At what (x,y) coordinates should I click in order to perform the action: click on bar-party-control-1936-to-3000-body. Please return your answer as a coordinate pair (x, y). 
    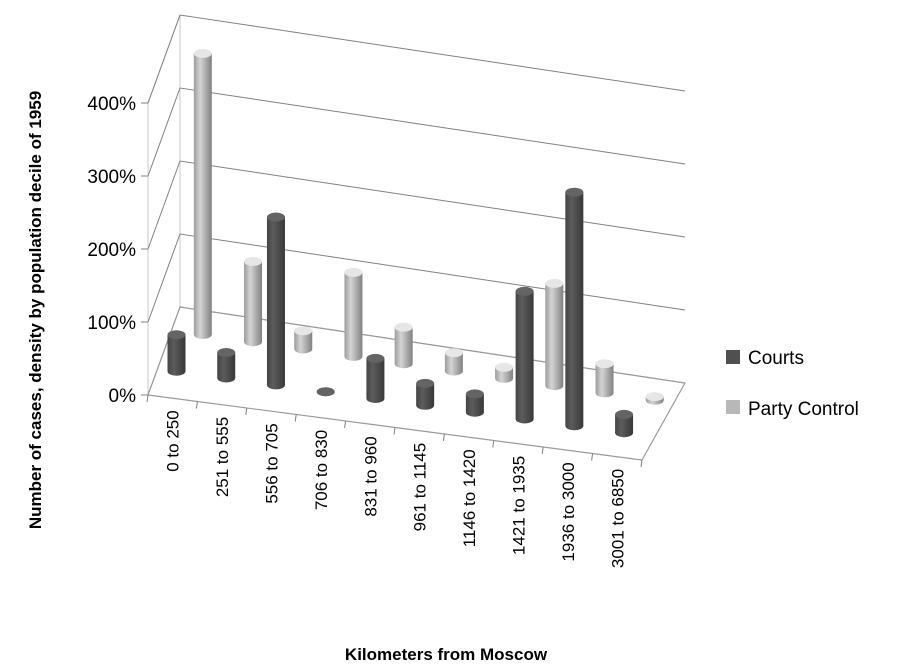
    Looking at the image, I should click on (604, 380).